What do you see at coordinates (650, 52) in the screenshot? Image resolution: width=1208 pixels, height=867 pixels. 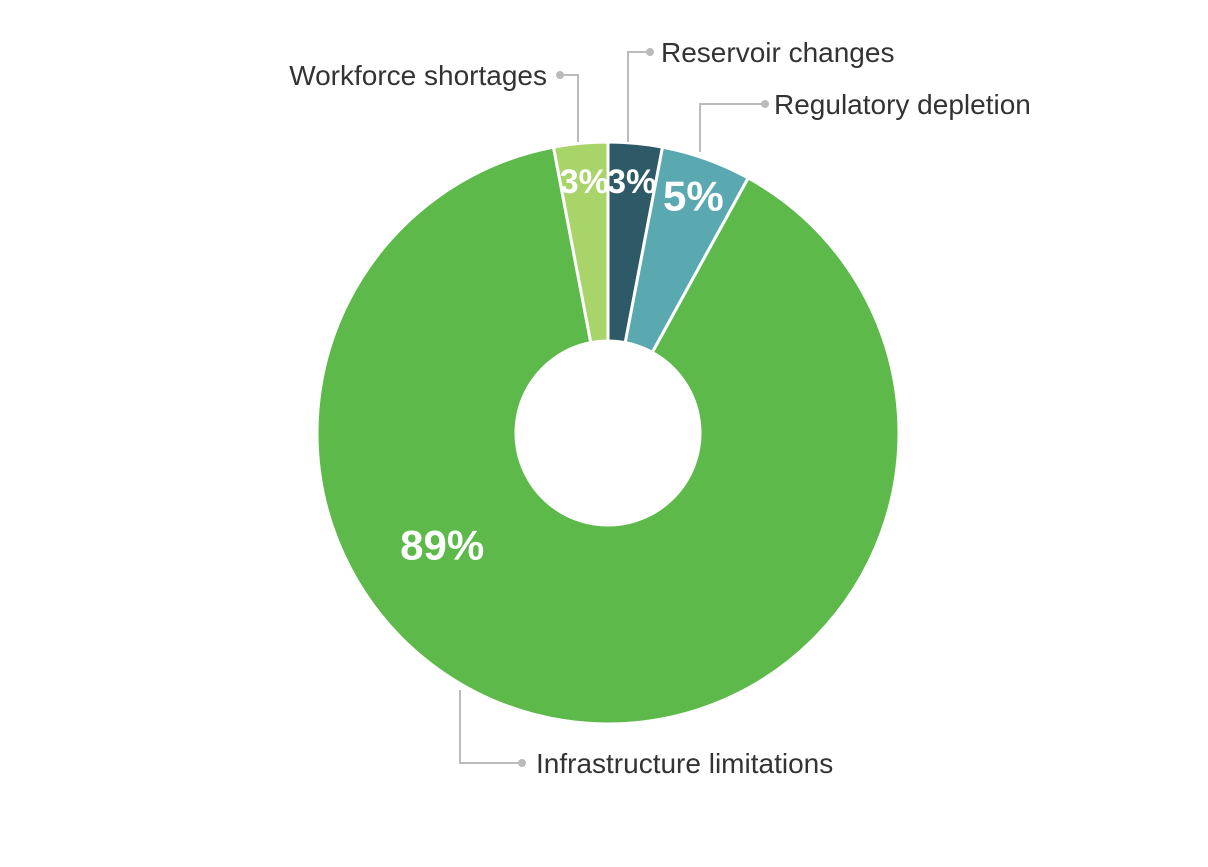 I see `leader-dot-reservoir-changes` at bounding box center [650, 52].